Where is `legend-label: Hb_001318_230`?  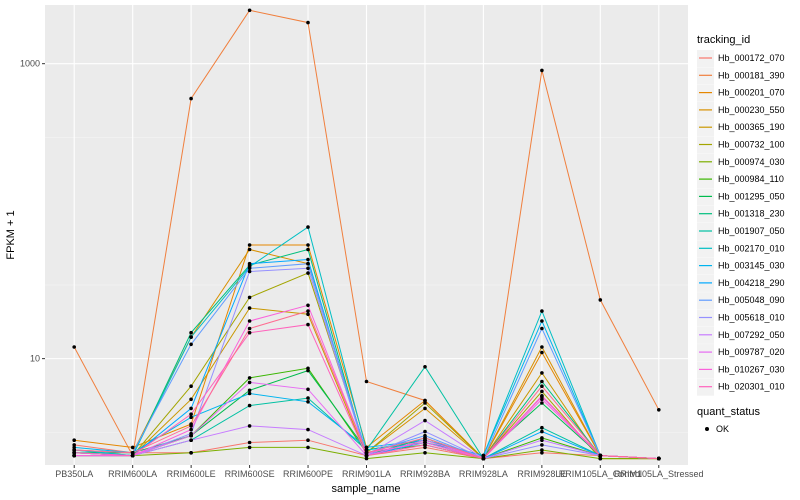 legend-label: Hb_001318_230 is located at coordinates (751, 214).